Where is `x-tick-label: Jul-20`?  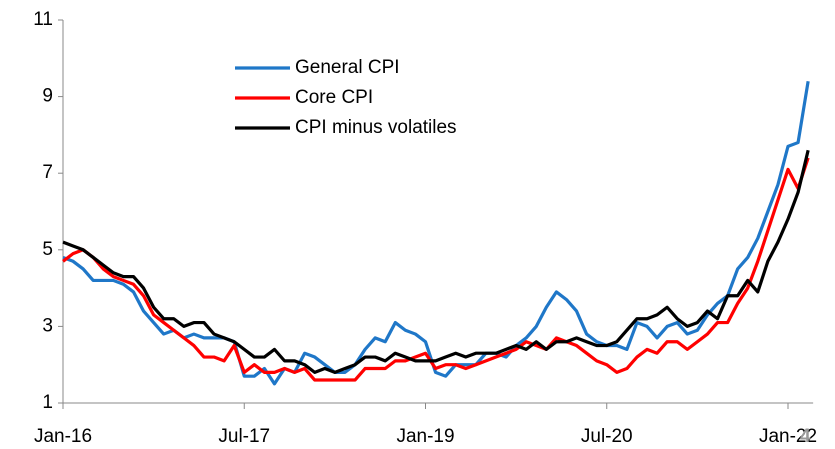 x-tick-label: Jul-20 is located at coordinates (607, 436).